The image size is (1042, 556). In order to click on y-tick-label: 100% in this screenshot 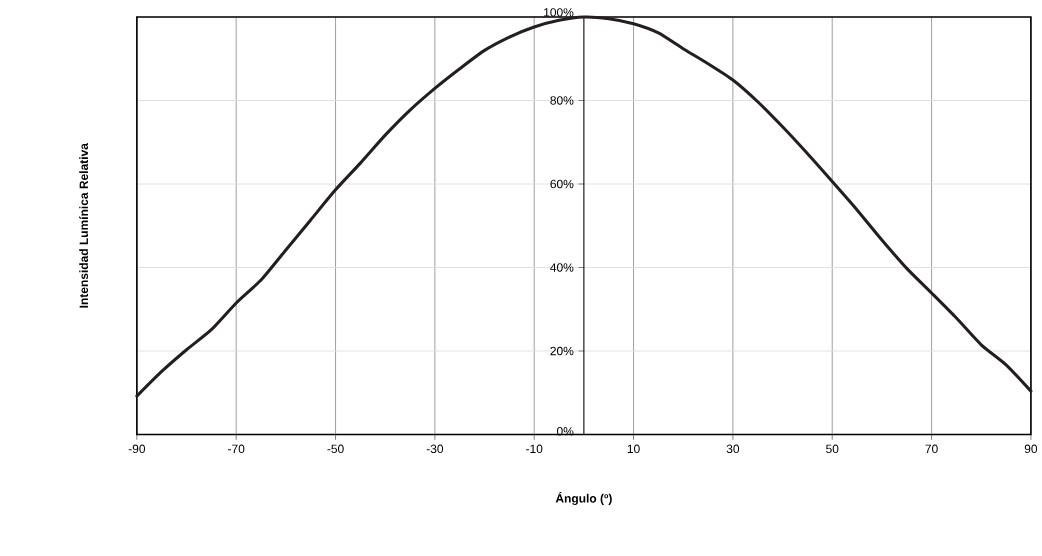, I will do `click(559, 12)`.